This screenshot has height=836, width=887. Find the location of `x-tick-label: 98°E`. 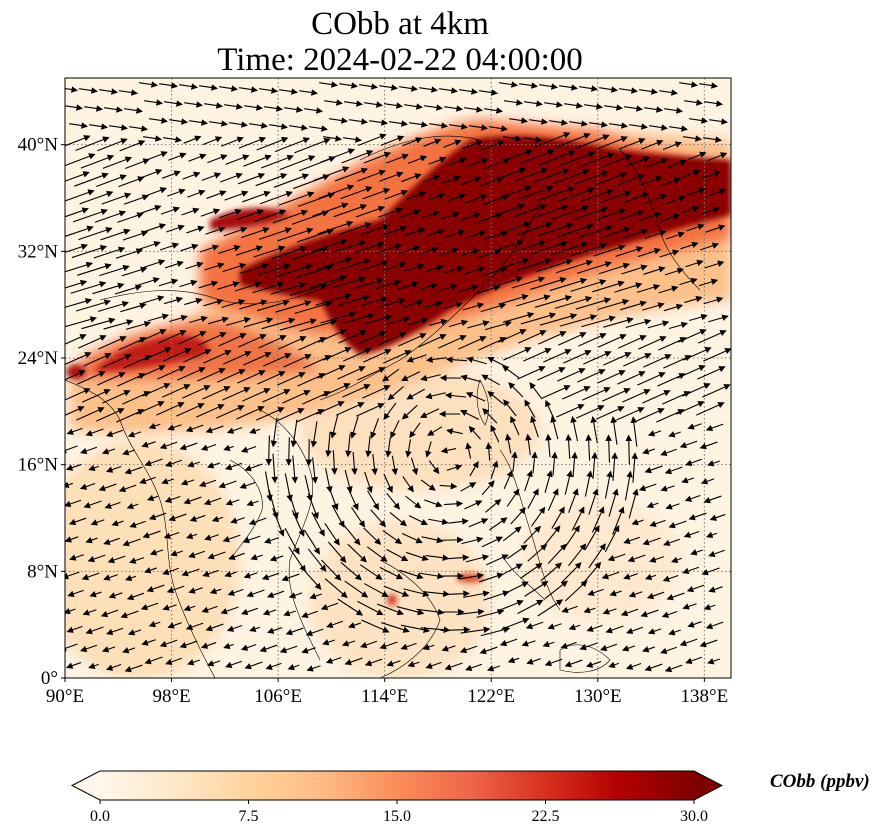

x-tick-label: 98°E is located at coordinates (171, 696).